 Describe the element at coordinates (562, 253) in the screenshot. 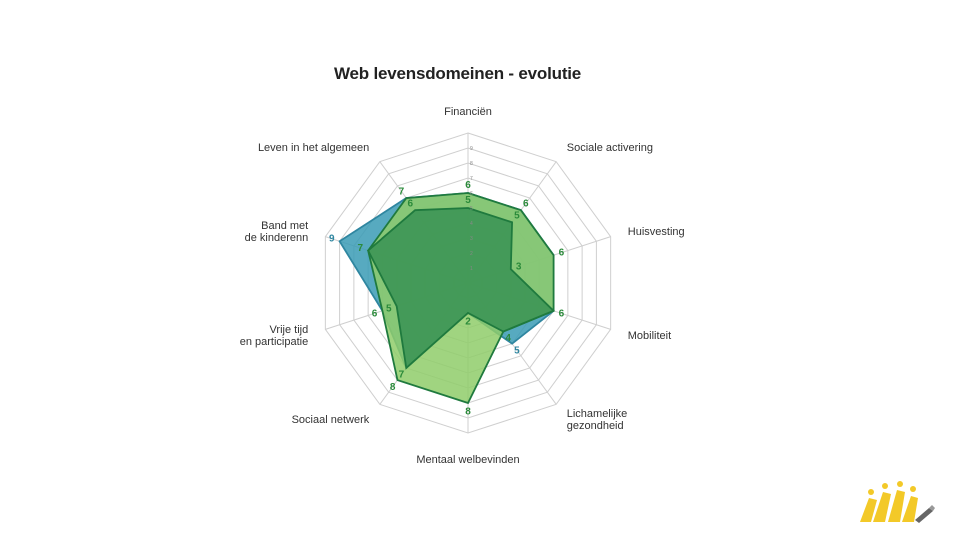

I see `value-label-light-green-2: 6` at that location.